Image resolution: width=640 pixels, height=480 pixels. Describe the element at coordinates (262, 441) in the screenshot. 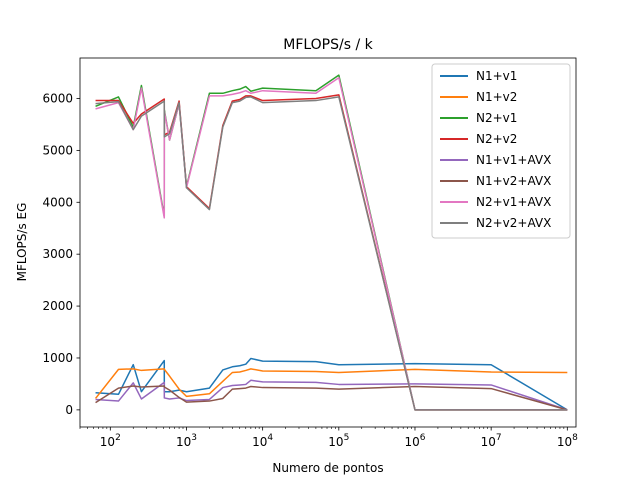

I see `x-tick-label: 10⁴` at that location.